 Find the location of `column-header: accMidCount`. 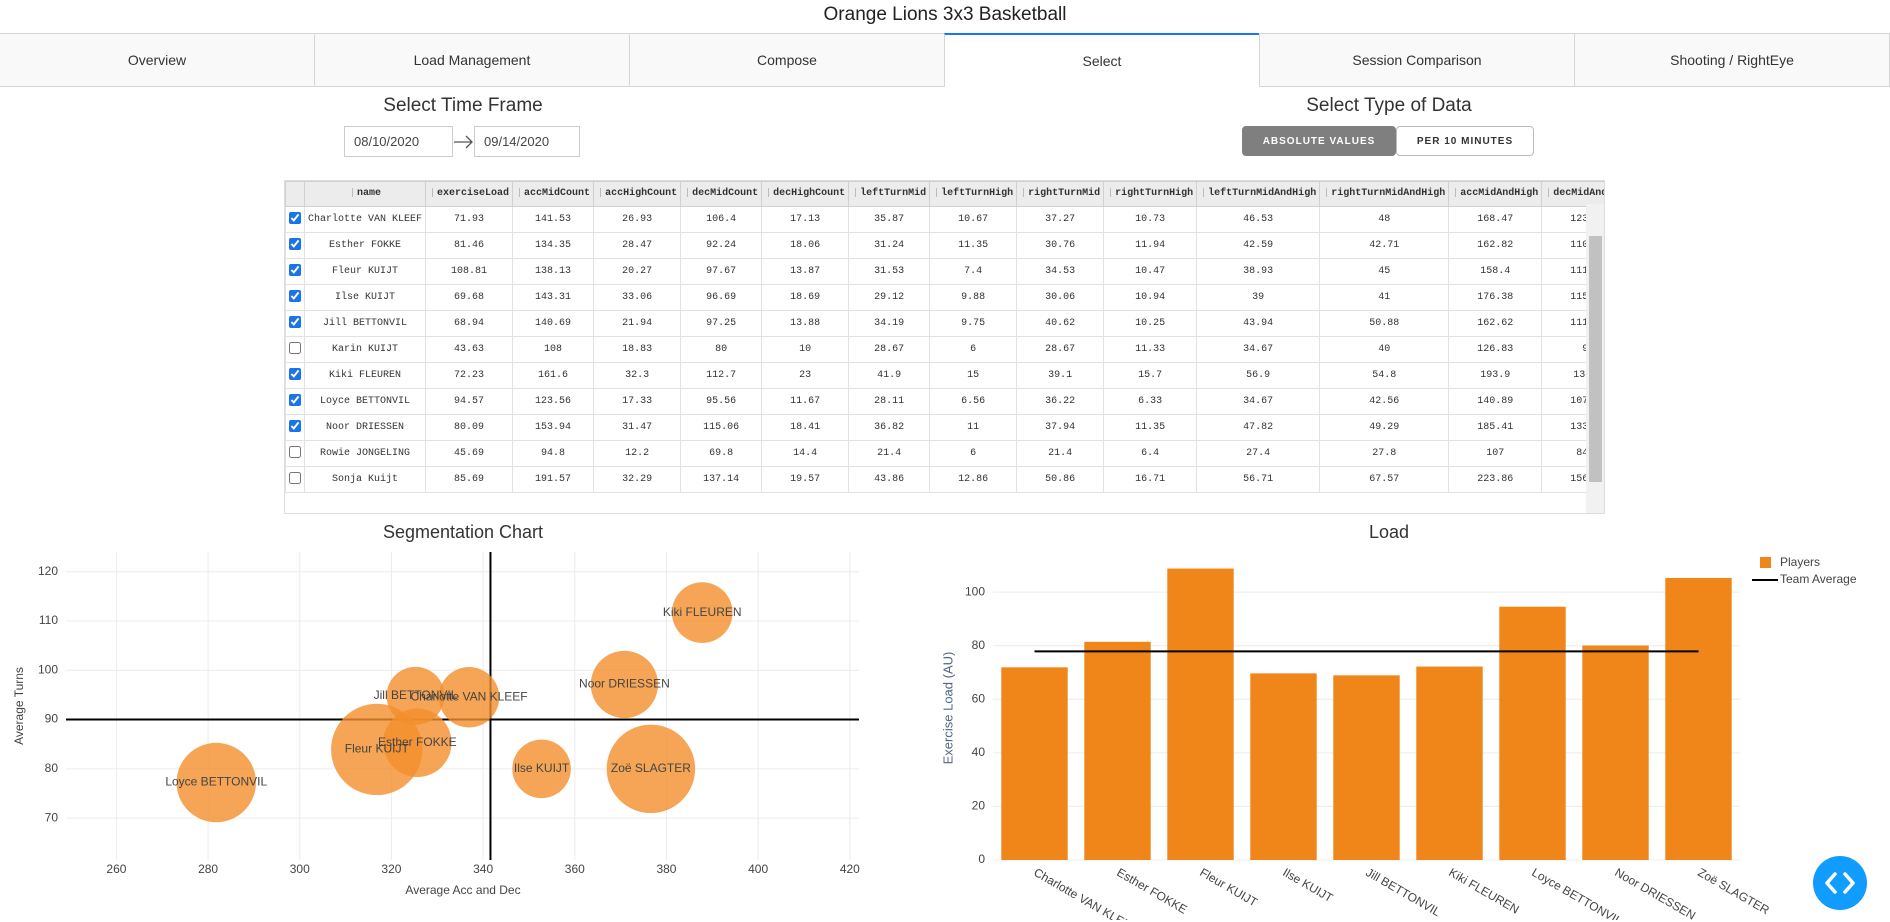

column-header: accMidCount is located at coordinates (553, 194).